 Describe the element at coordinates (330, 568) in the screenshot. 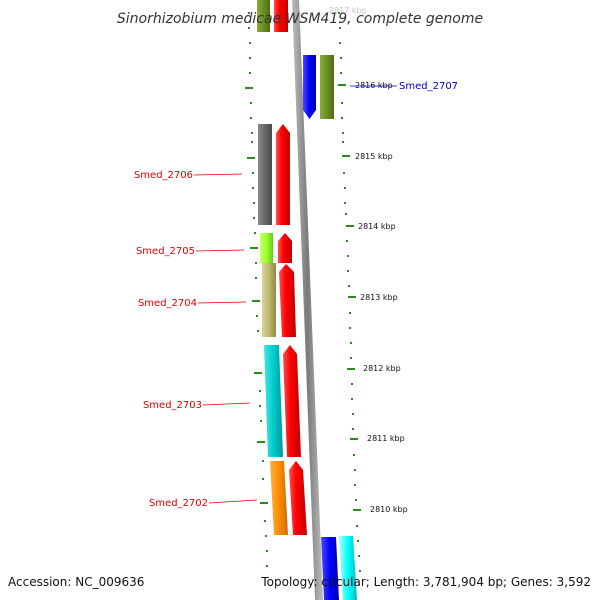

I see `feature-bottom-blue` at that location.